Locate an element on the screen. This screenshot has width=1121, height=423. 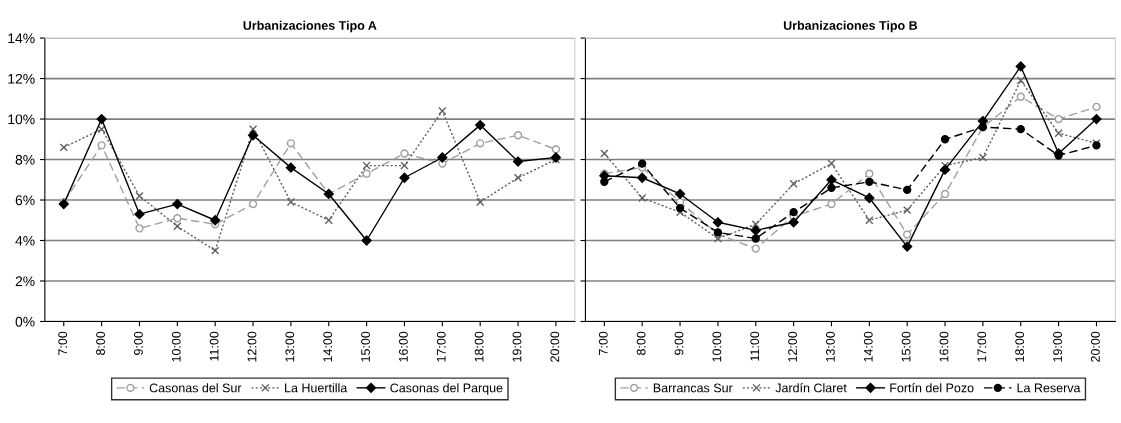
y-tick-label: 12% is located at coordinates (21, 78).